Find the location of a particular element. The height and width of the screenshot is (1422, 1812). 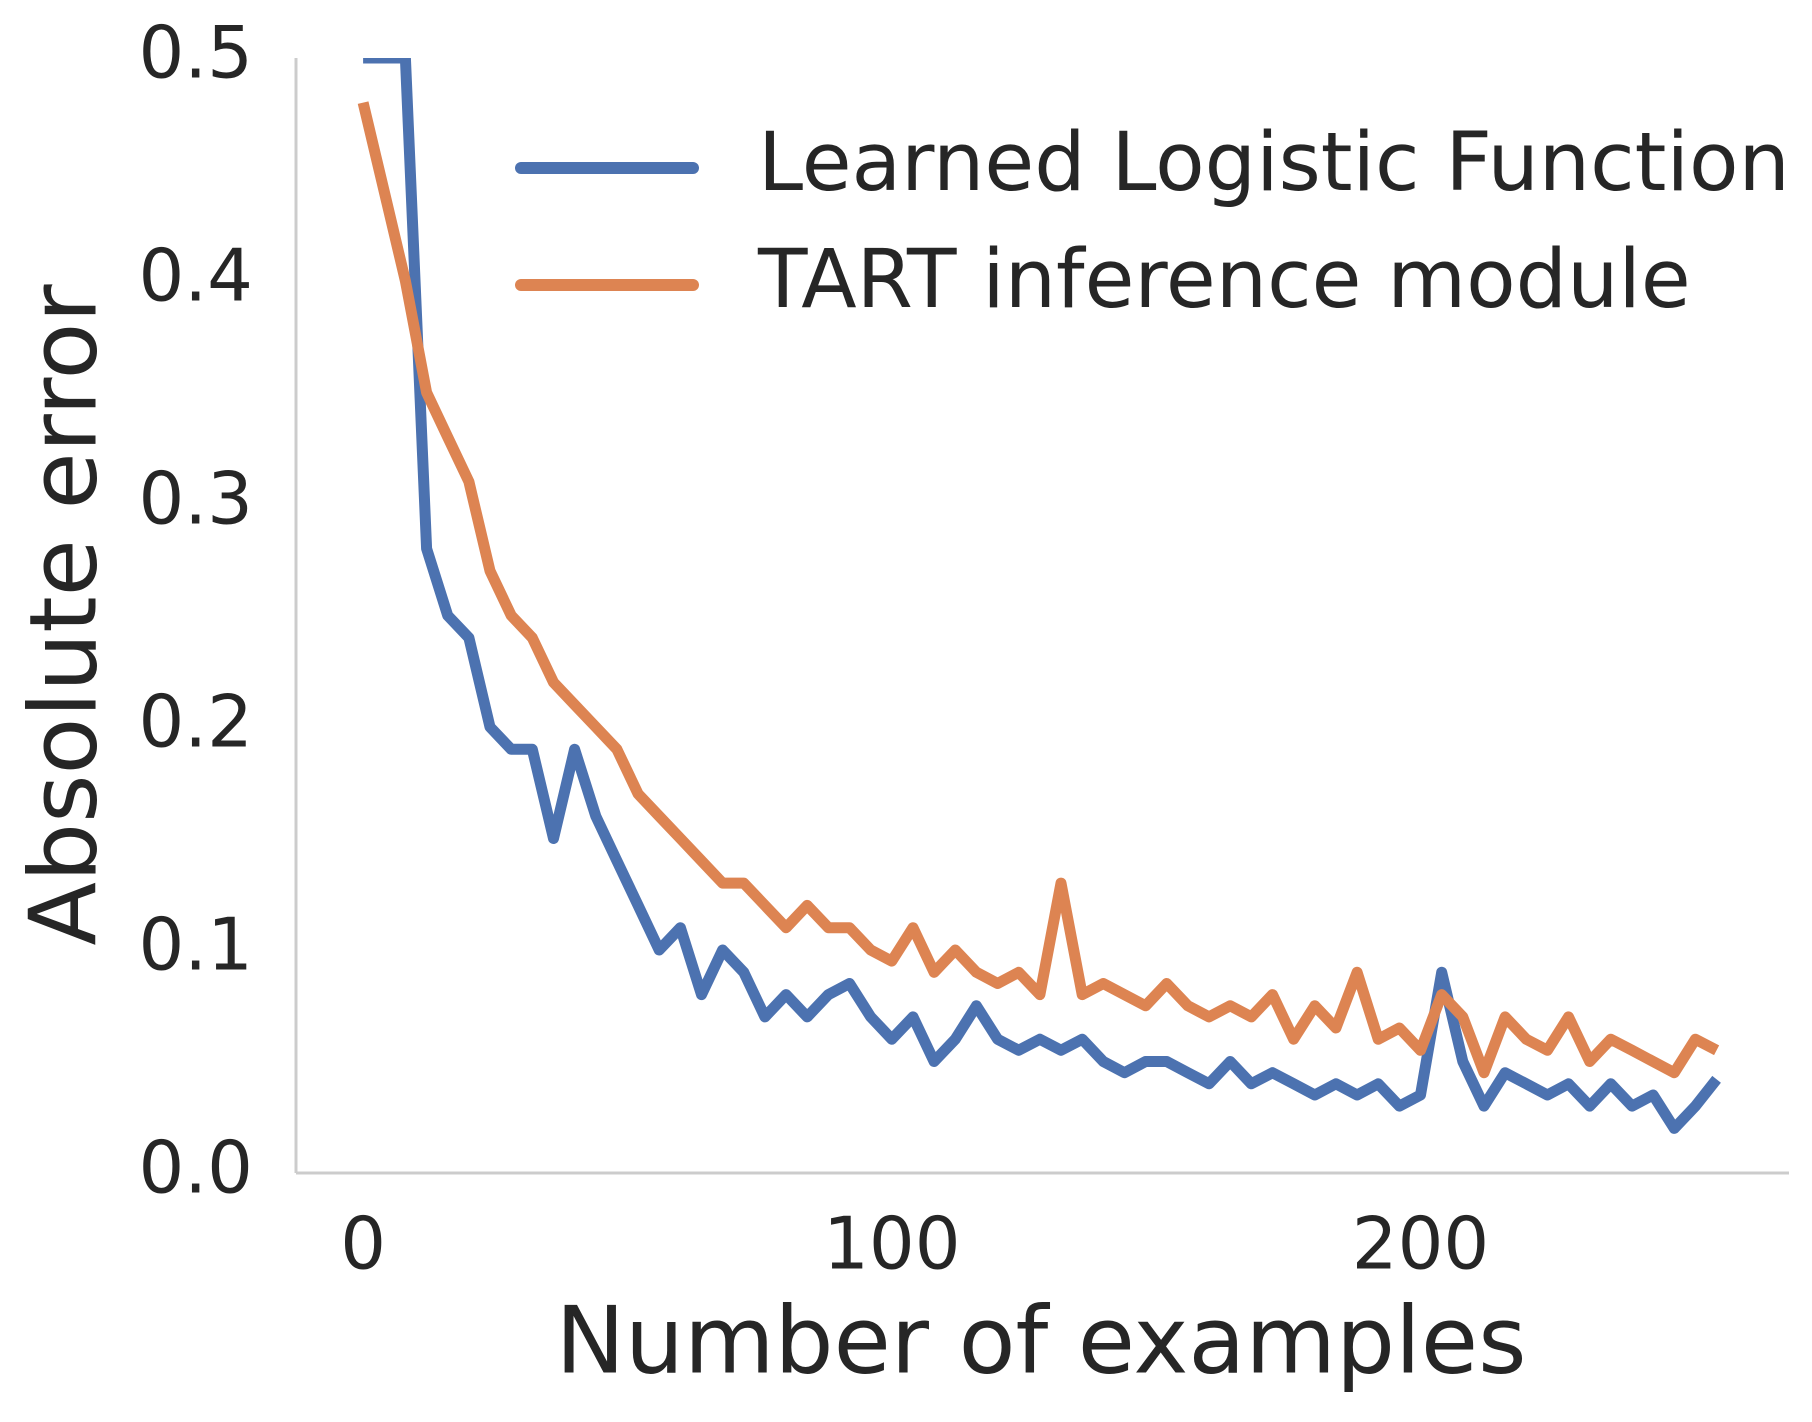

y-tick-label: 0.3 is located at coordinates (195, 499).